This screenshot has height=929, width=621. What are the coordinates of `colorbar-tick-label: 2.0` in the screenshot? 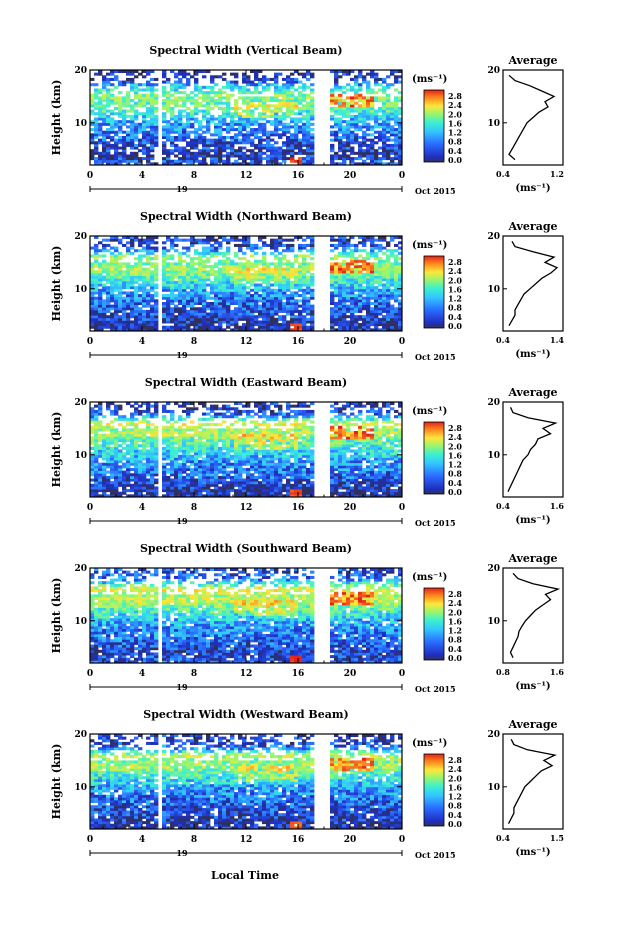 It's located at (455, 280).